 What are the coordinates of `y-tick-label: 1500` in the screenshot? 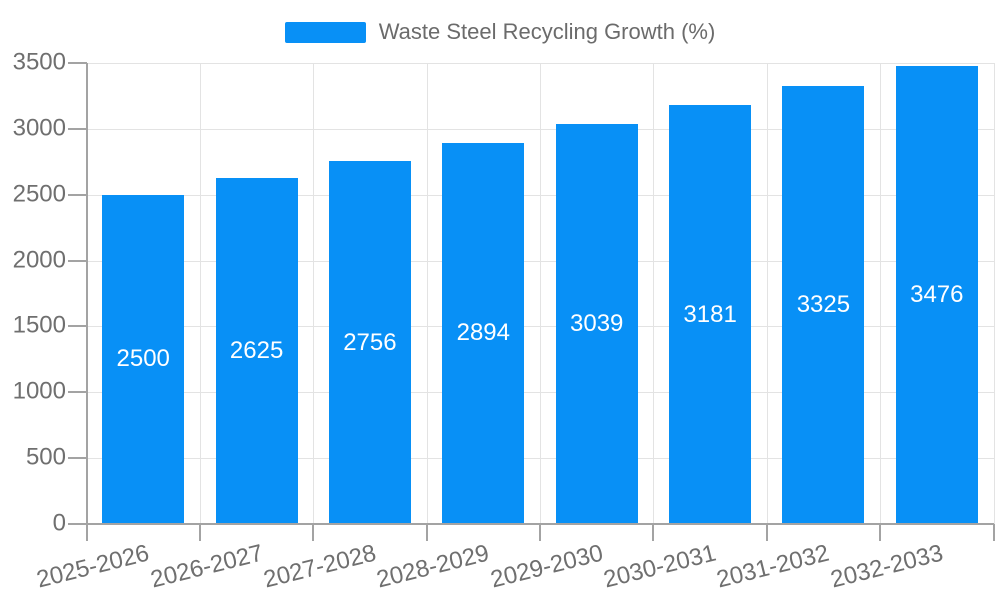 It's located at (39, 325).